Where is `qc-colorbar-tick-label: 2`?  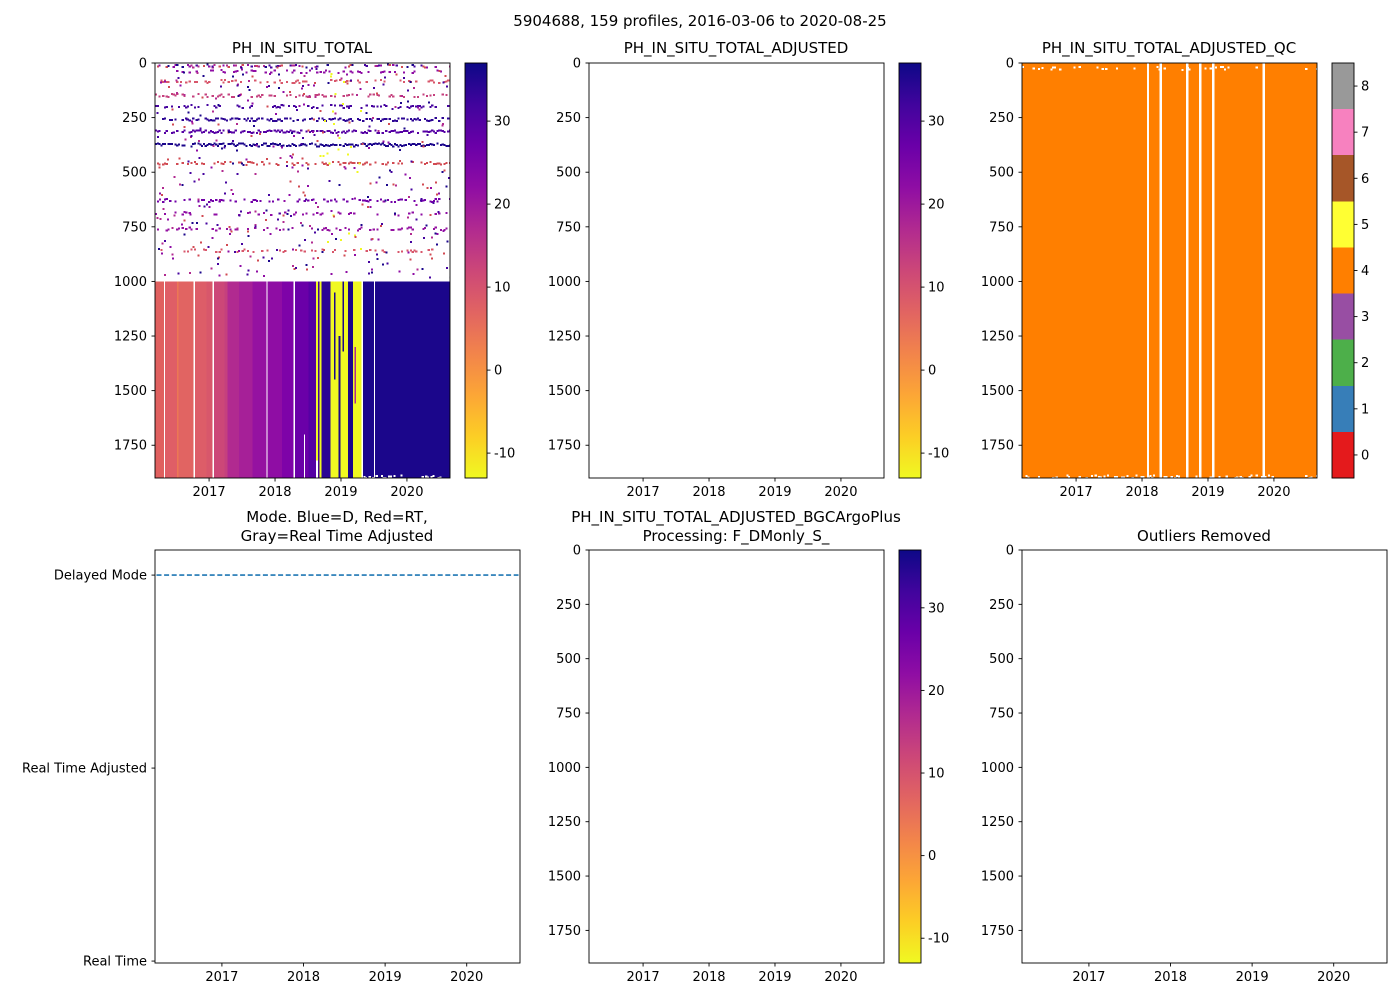
qc-colorbar-tick-label: 2 is located at coordinates (1365, 363).